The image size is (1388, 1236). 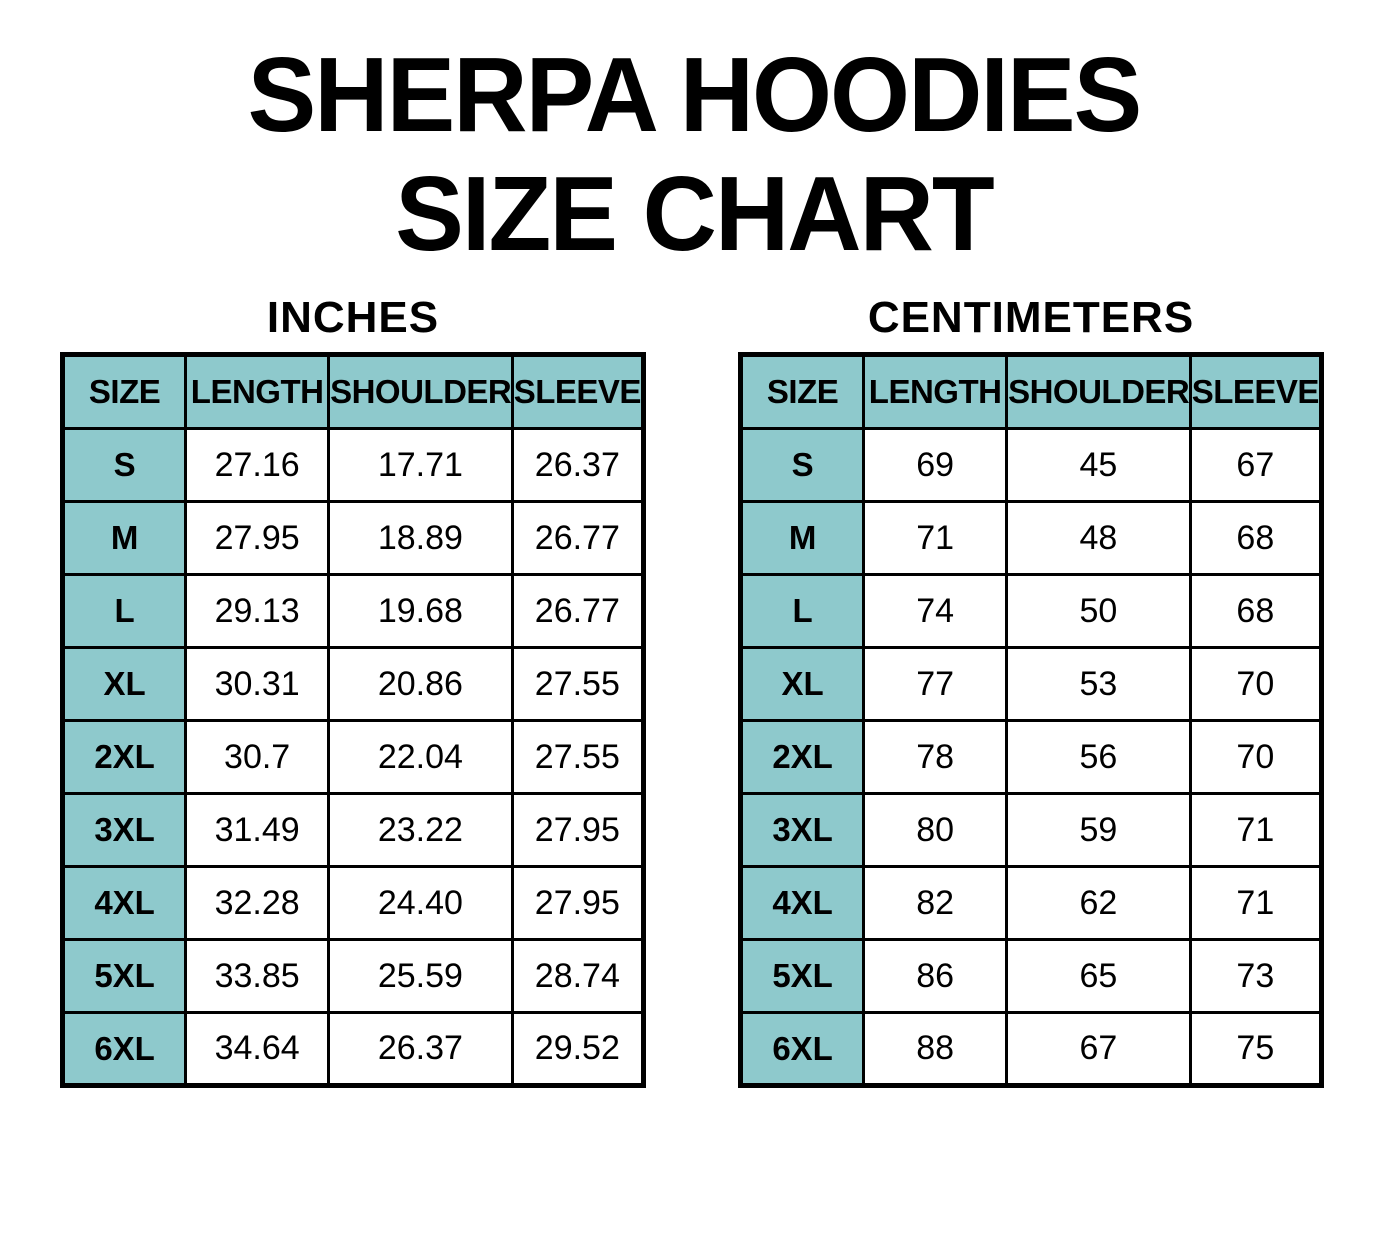 I want to click on table-row: M 27.95 18.89 26.77, so click(x=353, y=538).